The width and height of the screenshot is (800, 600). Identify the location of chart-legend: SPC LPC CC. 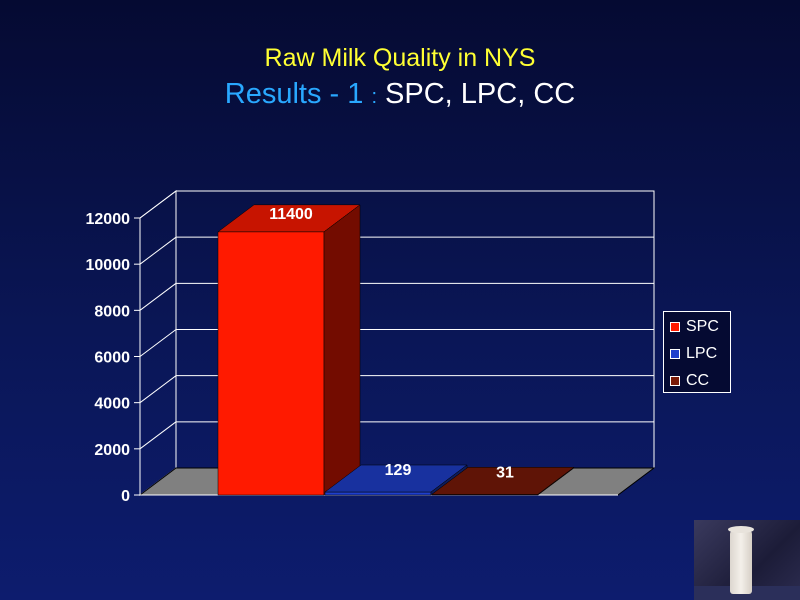
(697, 352).